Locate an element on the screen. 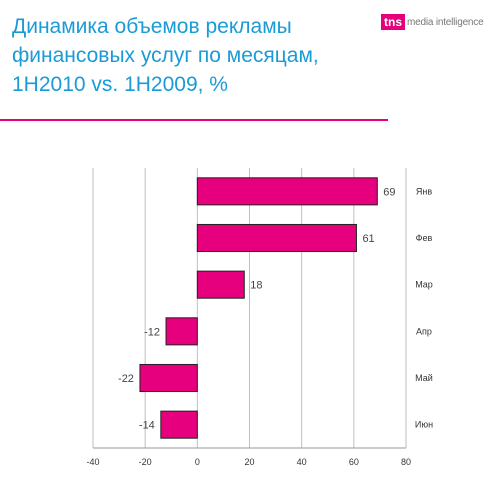  category-label: Май is located at coordinates (424, 378).